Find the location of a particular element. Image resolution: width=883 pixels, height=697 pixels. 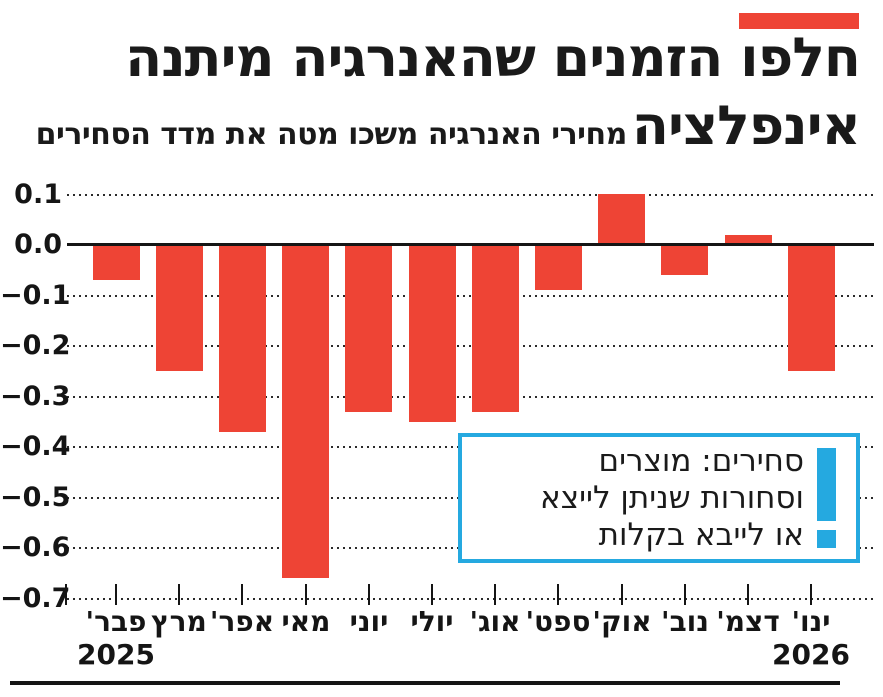

x-axis-label-2: אפר' is located at coordinates (242, 621).